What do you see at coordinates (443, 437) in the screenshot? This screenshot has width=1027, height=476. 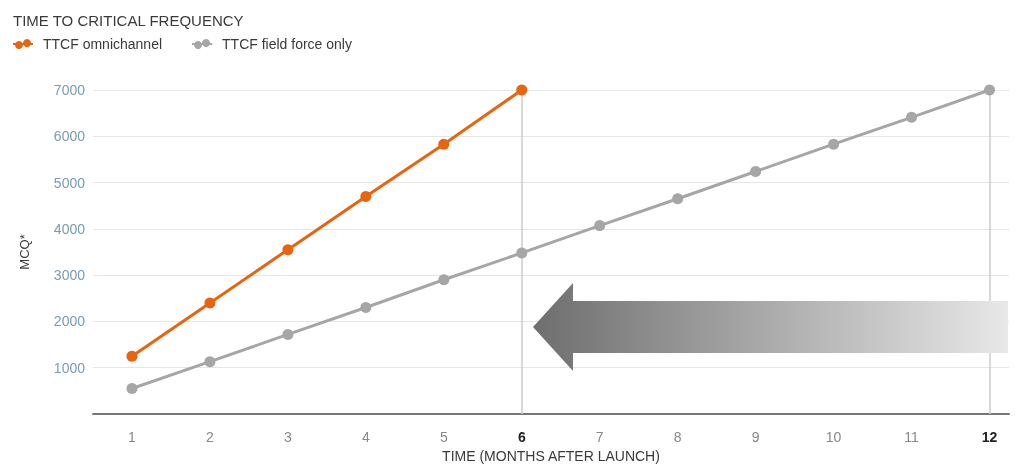 I see `x-tick-label: 5` at bounding box center [443, 437].